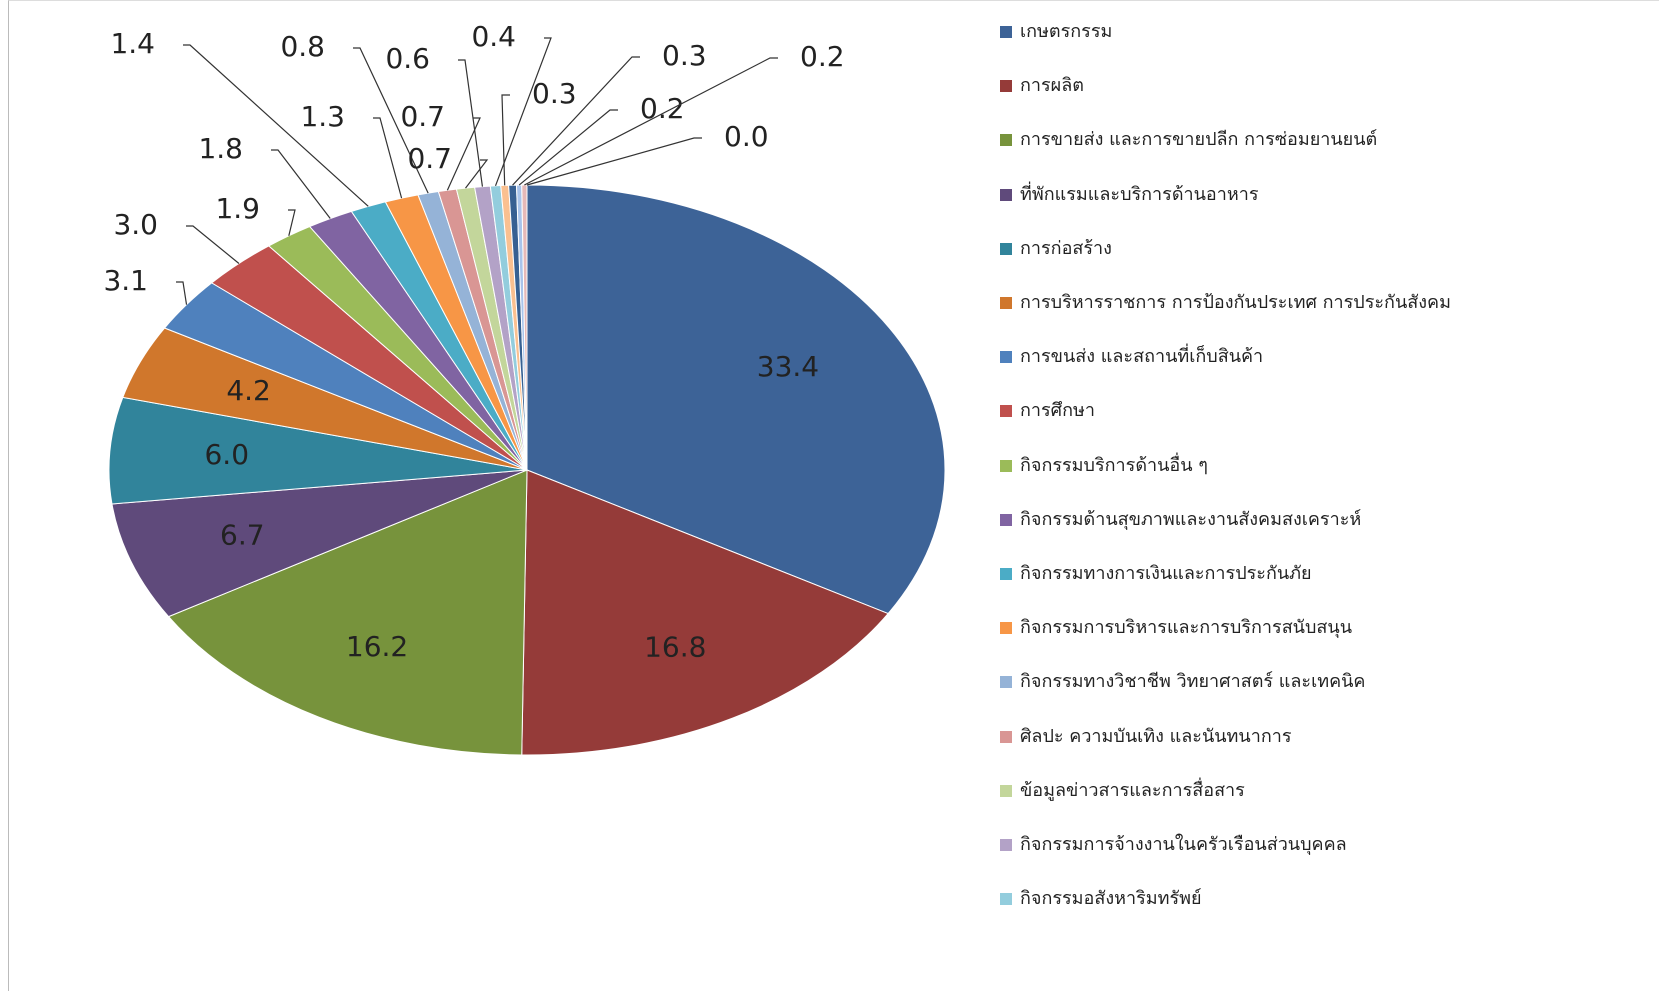 The image size is (1668, 994). What do you see at coordinates (1156, 736) in the screenshot?
I see `legend-label: ศิลปะ ความบันเทิง และนันทนาการ` at bounding box center [1156, 736].